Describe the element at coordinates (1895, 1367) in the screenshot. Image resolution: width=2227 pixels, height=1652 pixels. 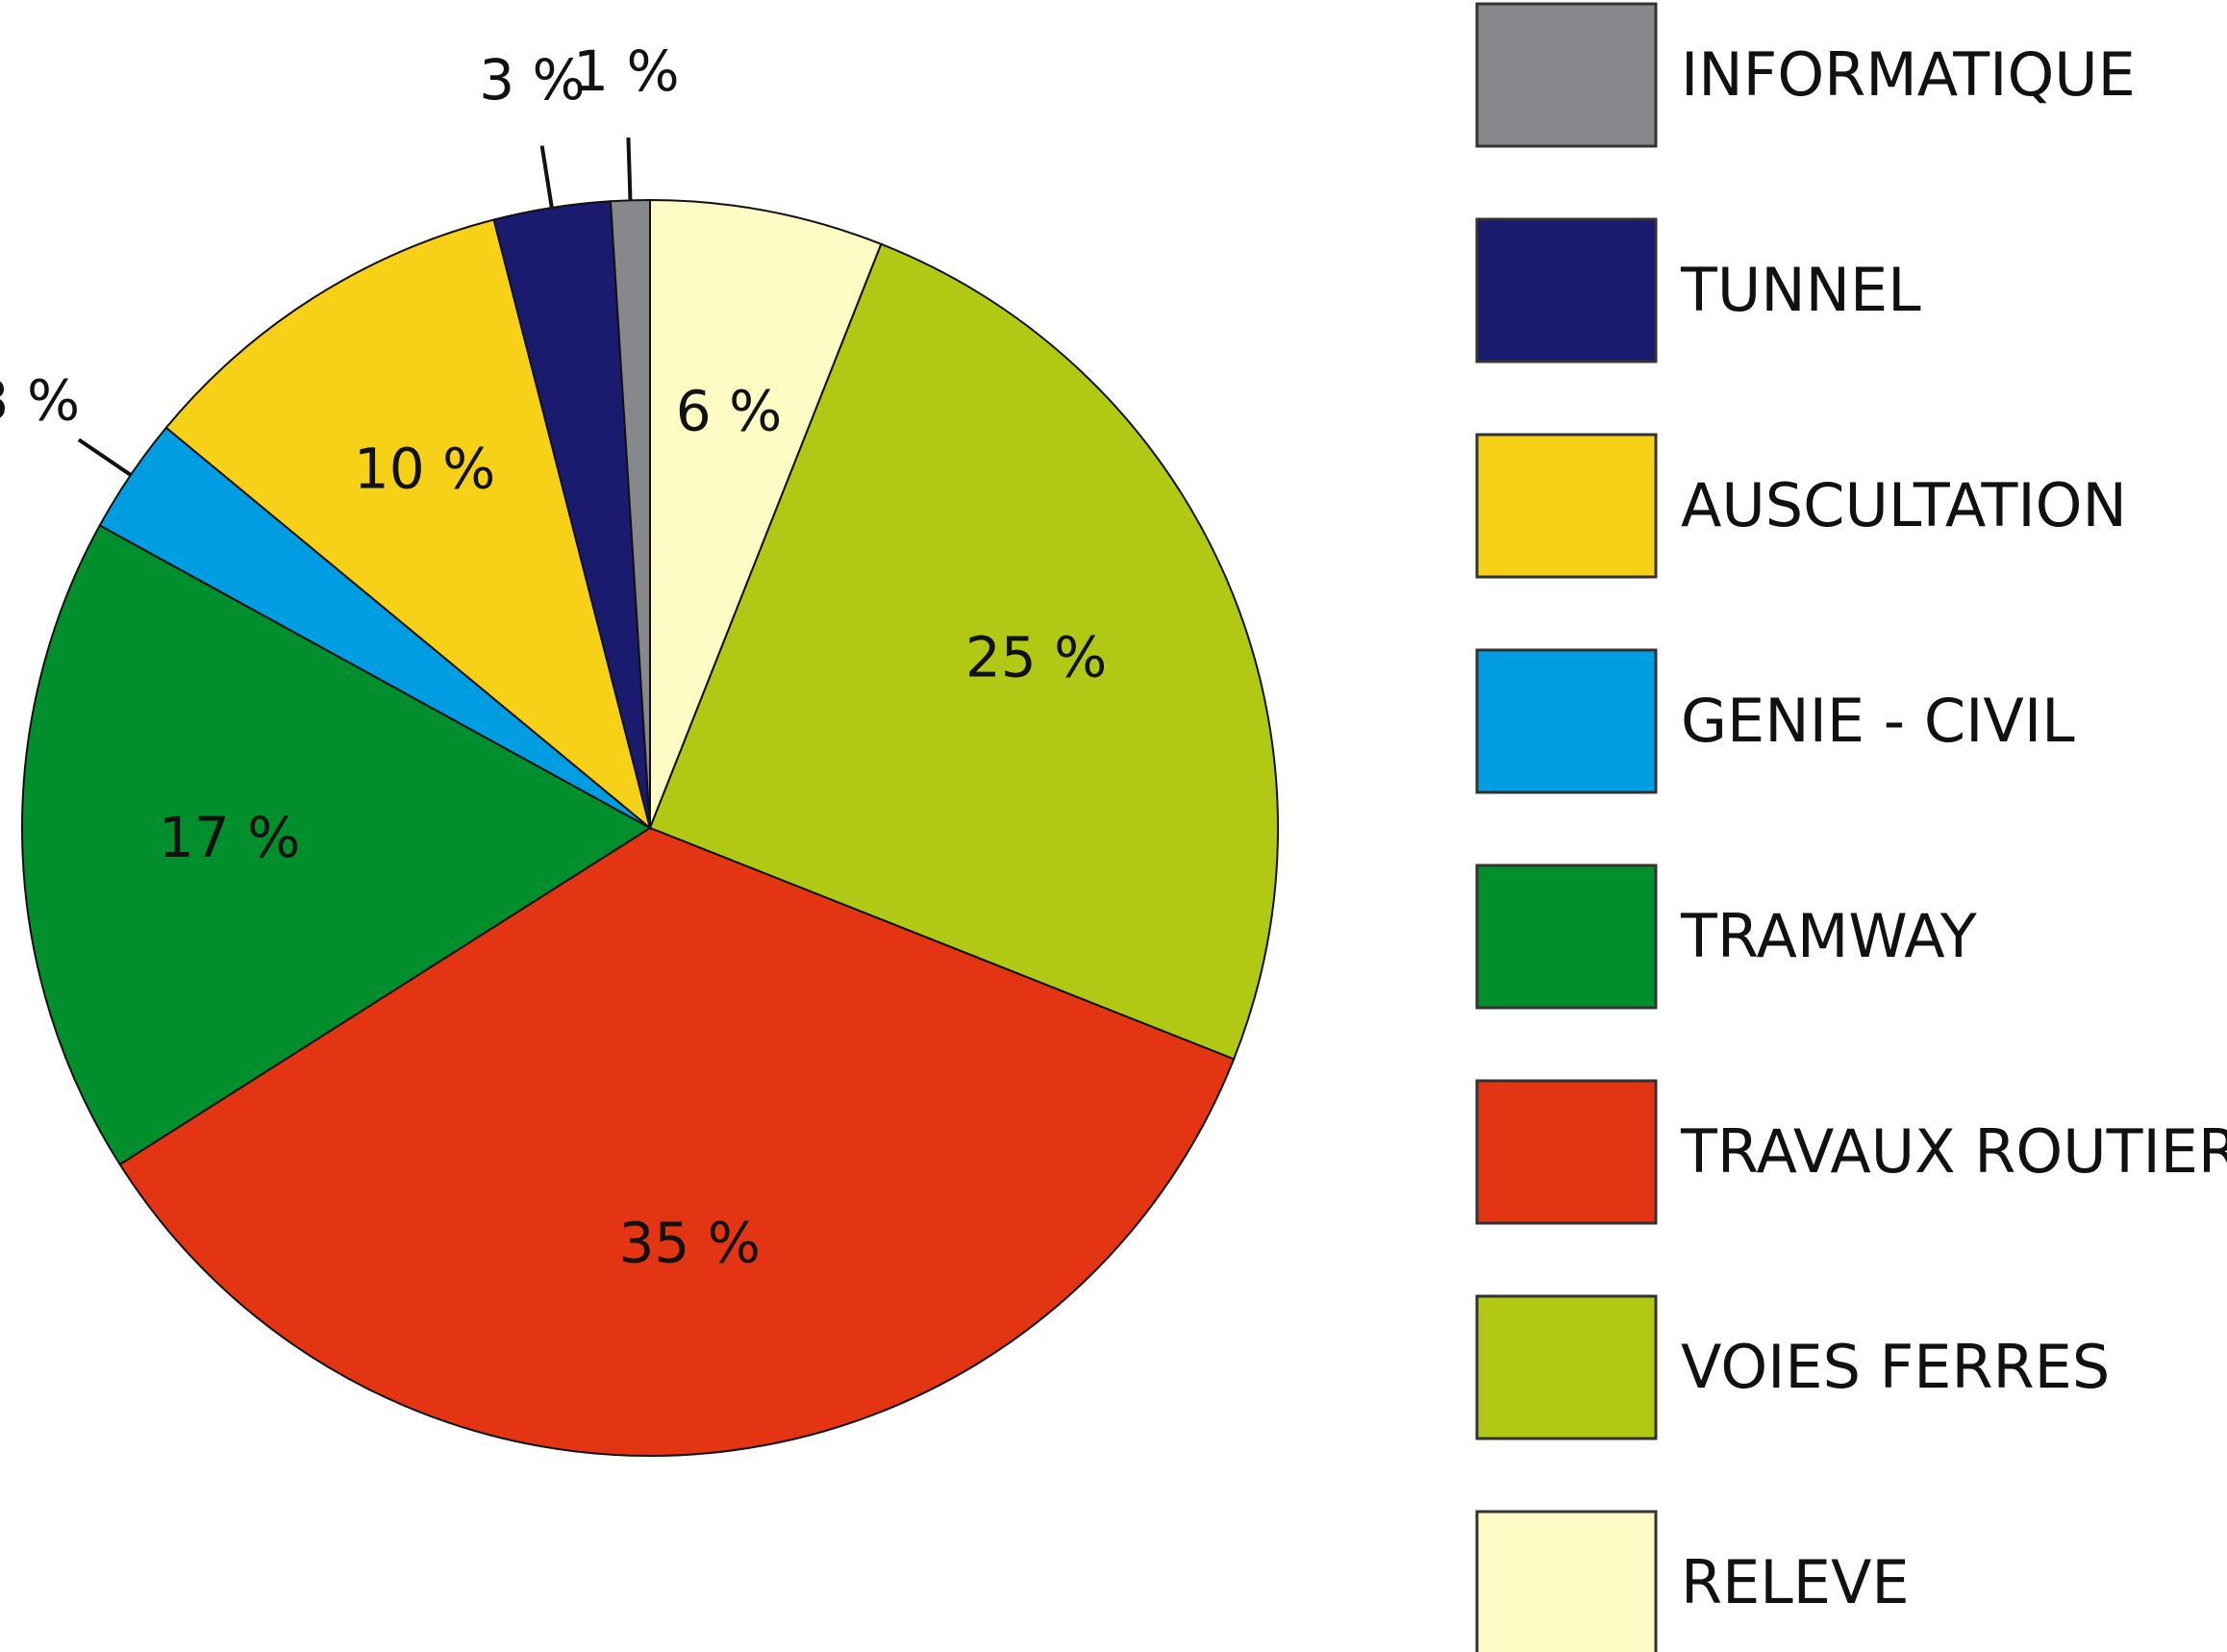
I see `legend-label: VOIES FERRES` at that location.